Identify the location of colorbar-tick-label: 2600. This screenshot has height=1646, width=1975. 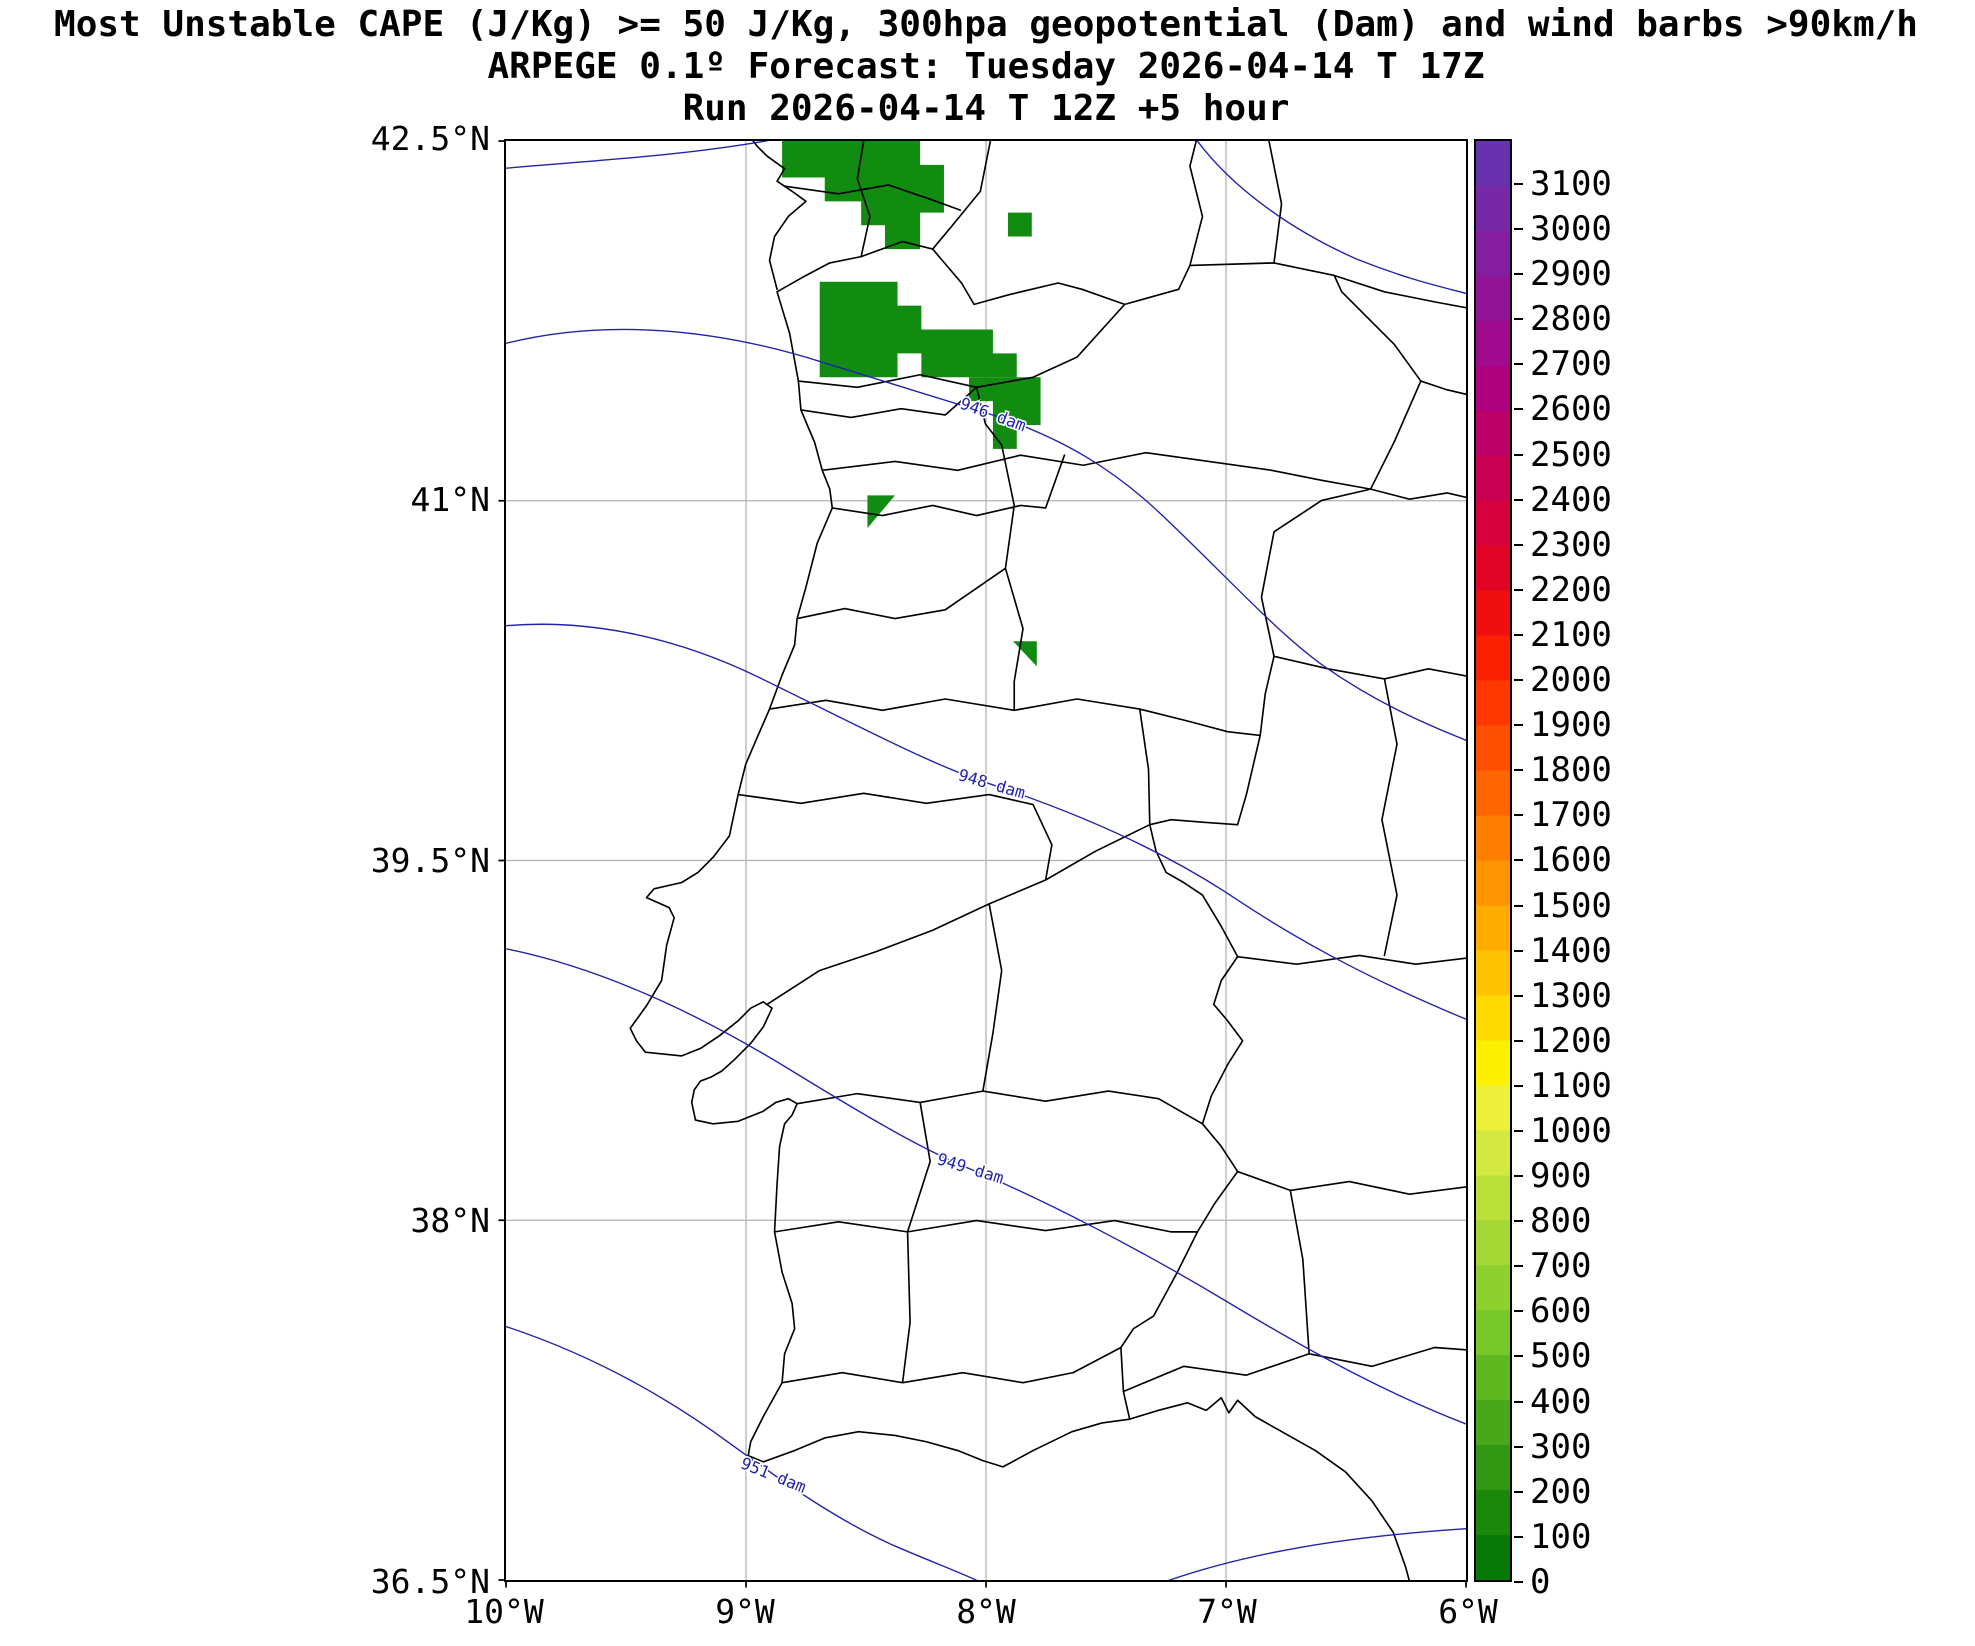
(1571, 409).